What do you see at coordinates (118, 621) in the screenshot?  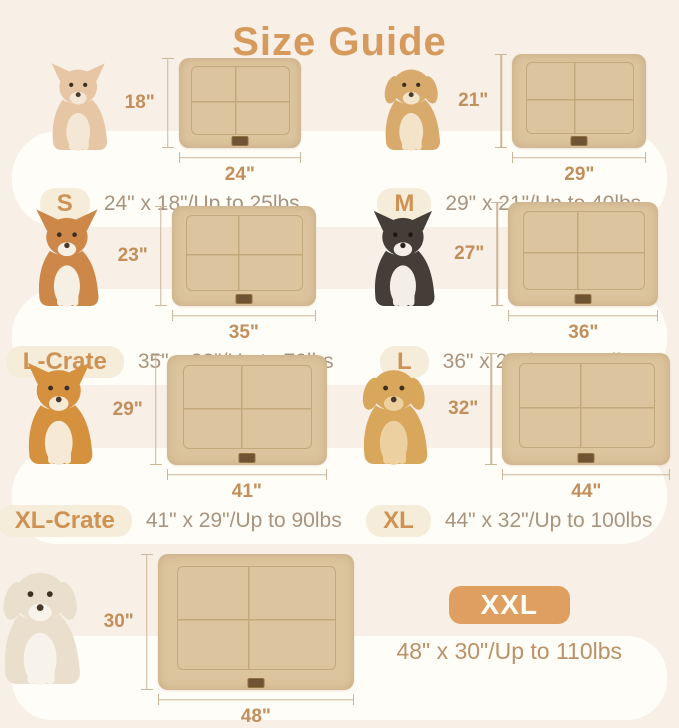 I see `height-dimension-label: 30"` at bounding box center [118, 621].